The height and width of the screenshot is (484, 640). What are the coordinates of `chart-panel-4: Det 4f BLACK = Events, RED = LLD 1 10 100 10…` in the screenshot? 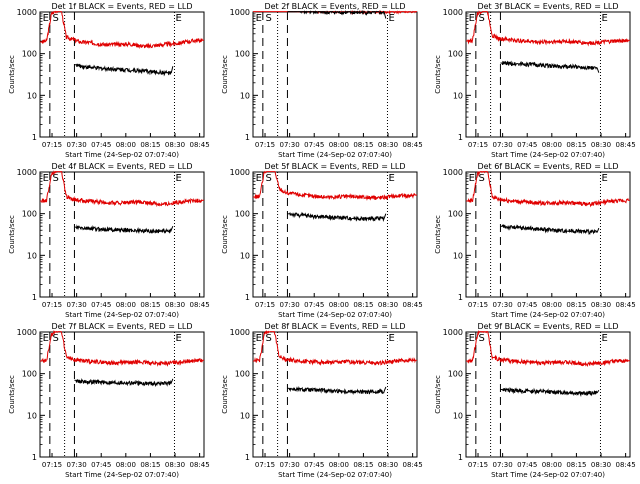 It's located at (106, 240).